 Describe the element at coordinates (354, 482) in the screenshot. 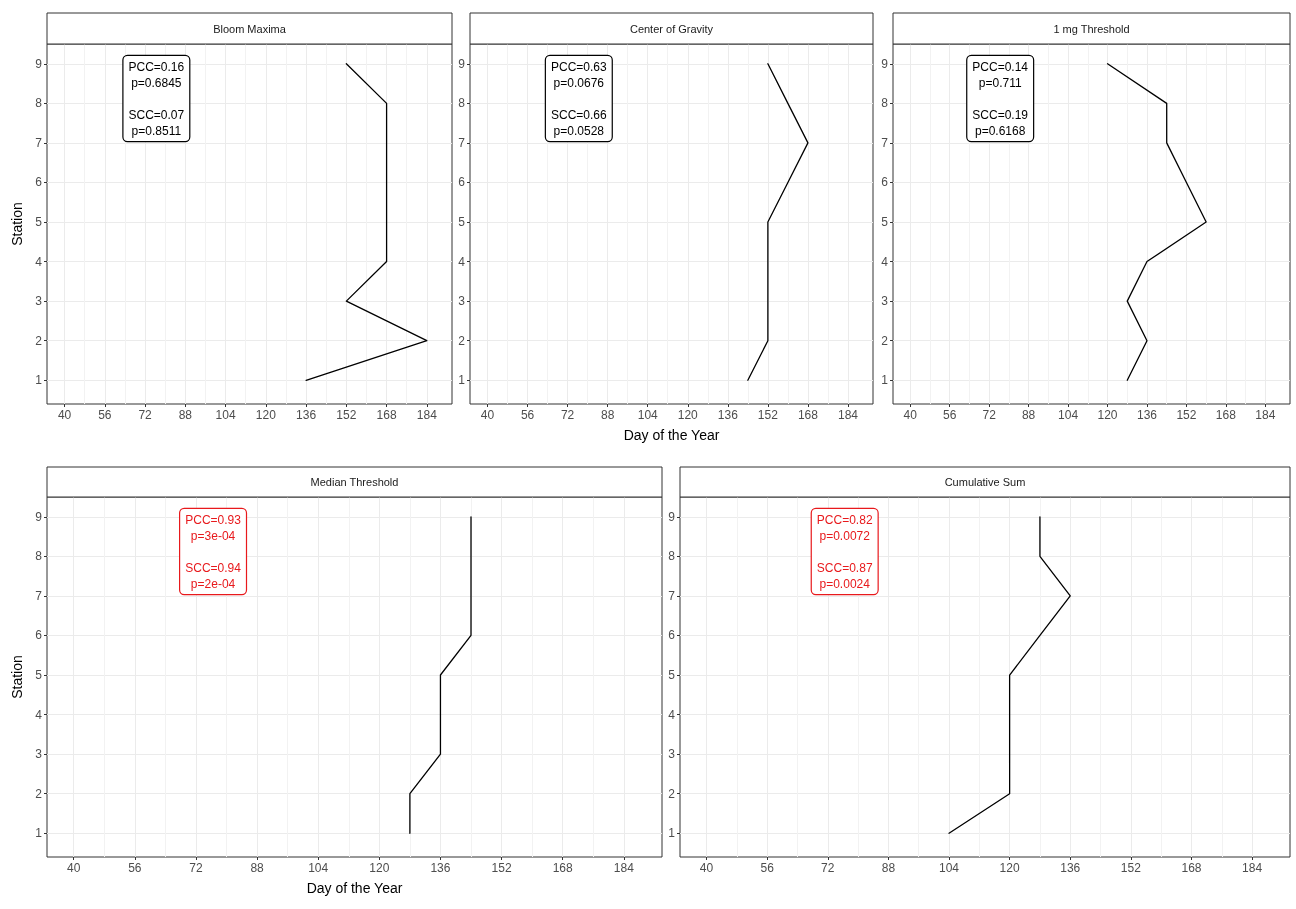

I see `chart-title: Median Threshold` at that location.